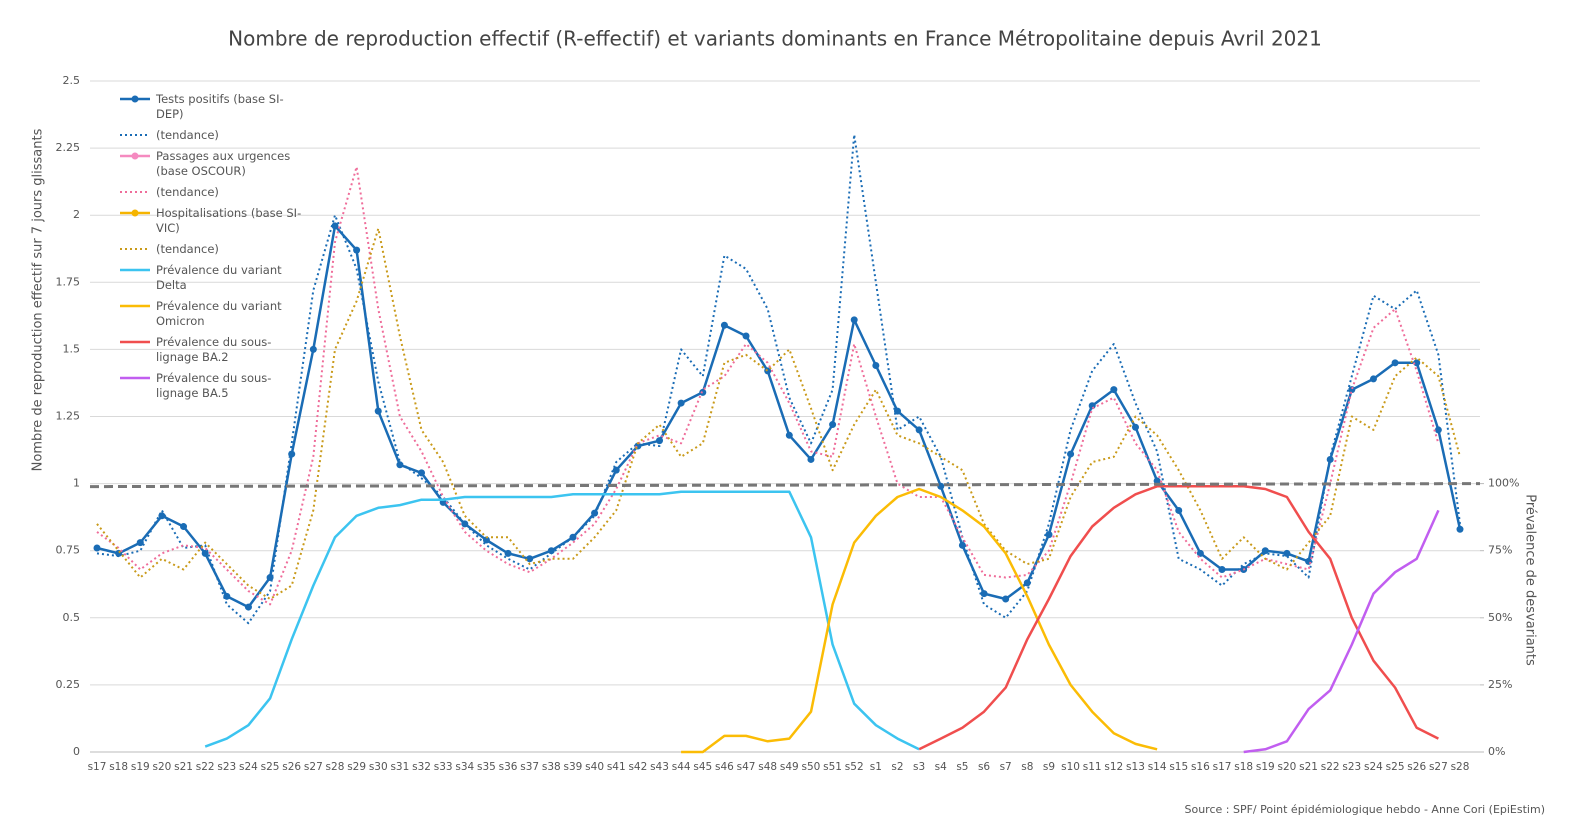 This screenshot has width=1582, height=838. What do you see at coordinates (187, 135) in the screenshot?
I see `legend-label: (tendance)` at bounding box center [187, 135].